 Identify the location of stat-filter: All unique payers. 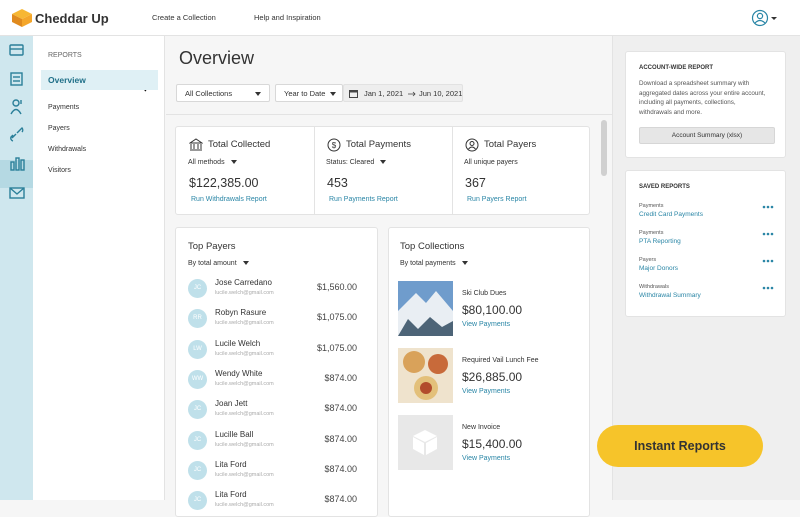
(491, 162).